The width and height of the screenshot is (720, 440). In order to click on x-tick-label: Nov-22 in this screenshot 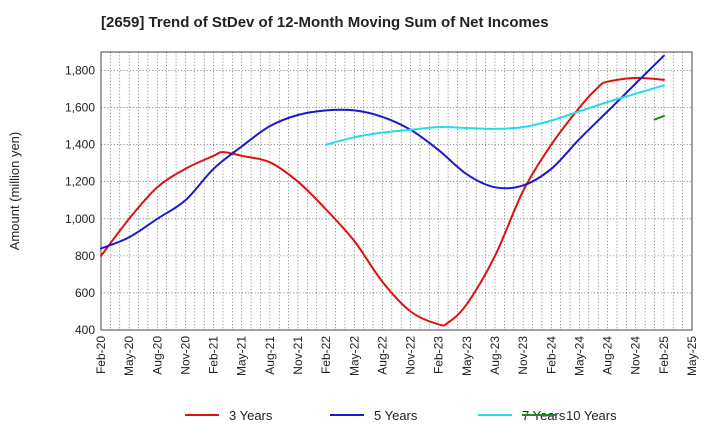, I will do `click(411, 355)`.